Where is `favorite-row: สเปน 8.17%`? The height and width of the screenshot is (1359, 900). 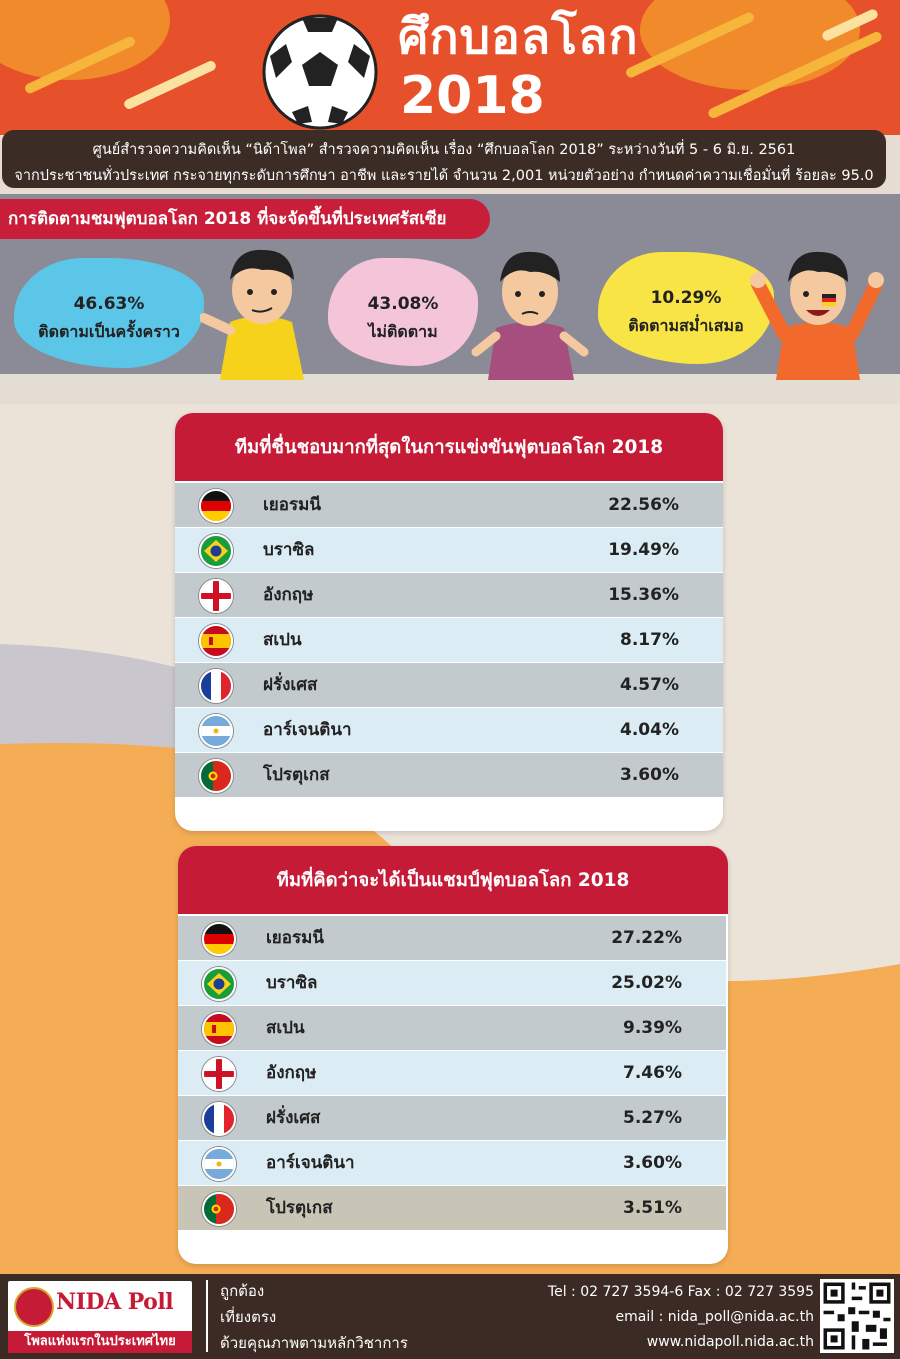
favorite-row: สเปน 8.17% is located at coordinates (449, 640).